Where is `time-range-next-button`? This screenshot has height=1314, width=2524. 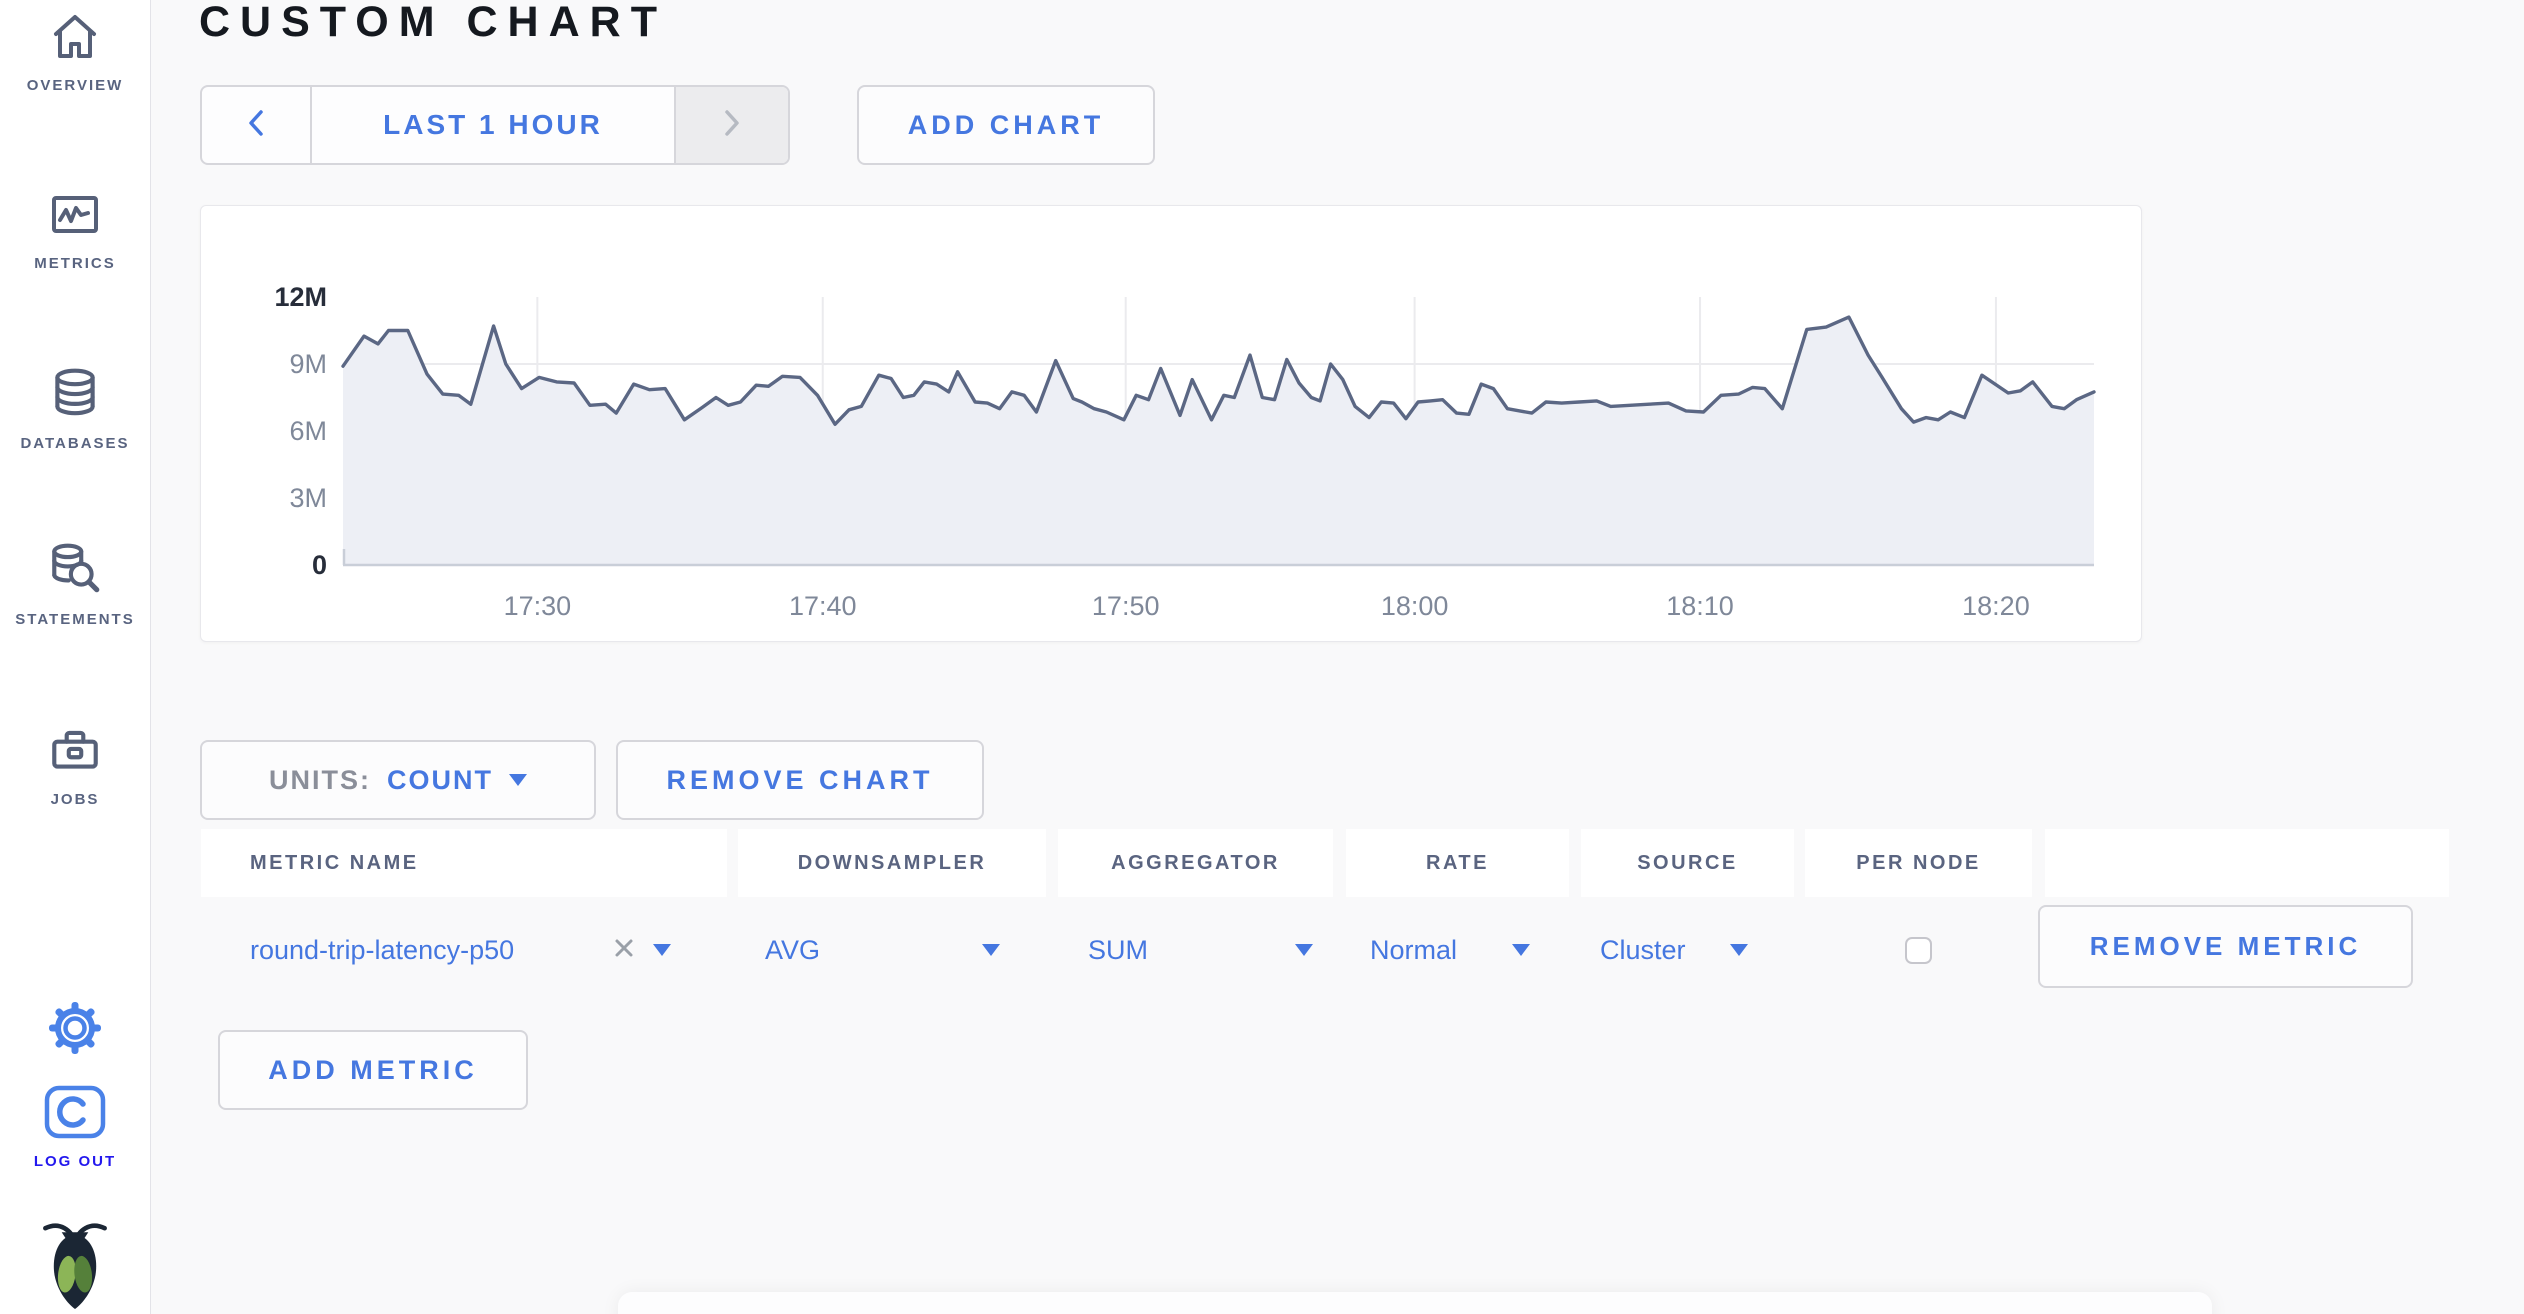
time-range-next-button is located at coordinates (731, 125).